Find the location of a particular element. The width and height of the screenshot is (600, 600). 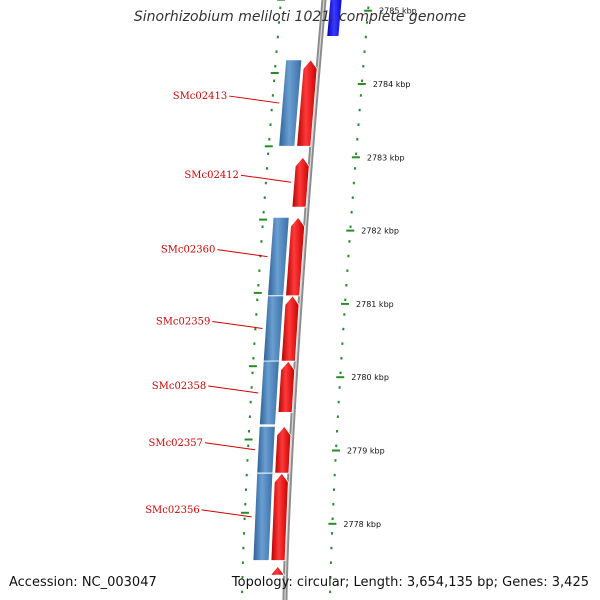

tick-ring-outer is located at coordinates (349, 300).